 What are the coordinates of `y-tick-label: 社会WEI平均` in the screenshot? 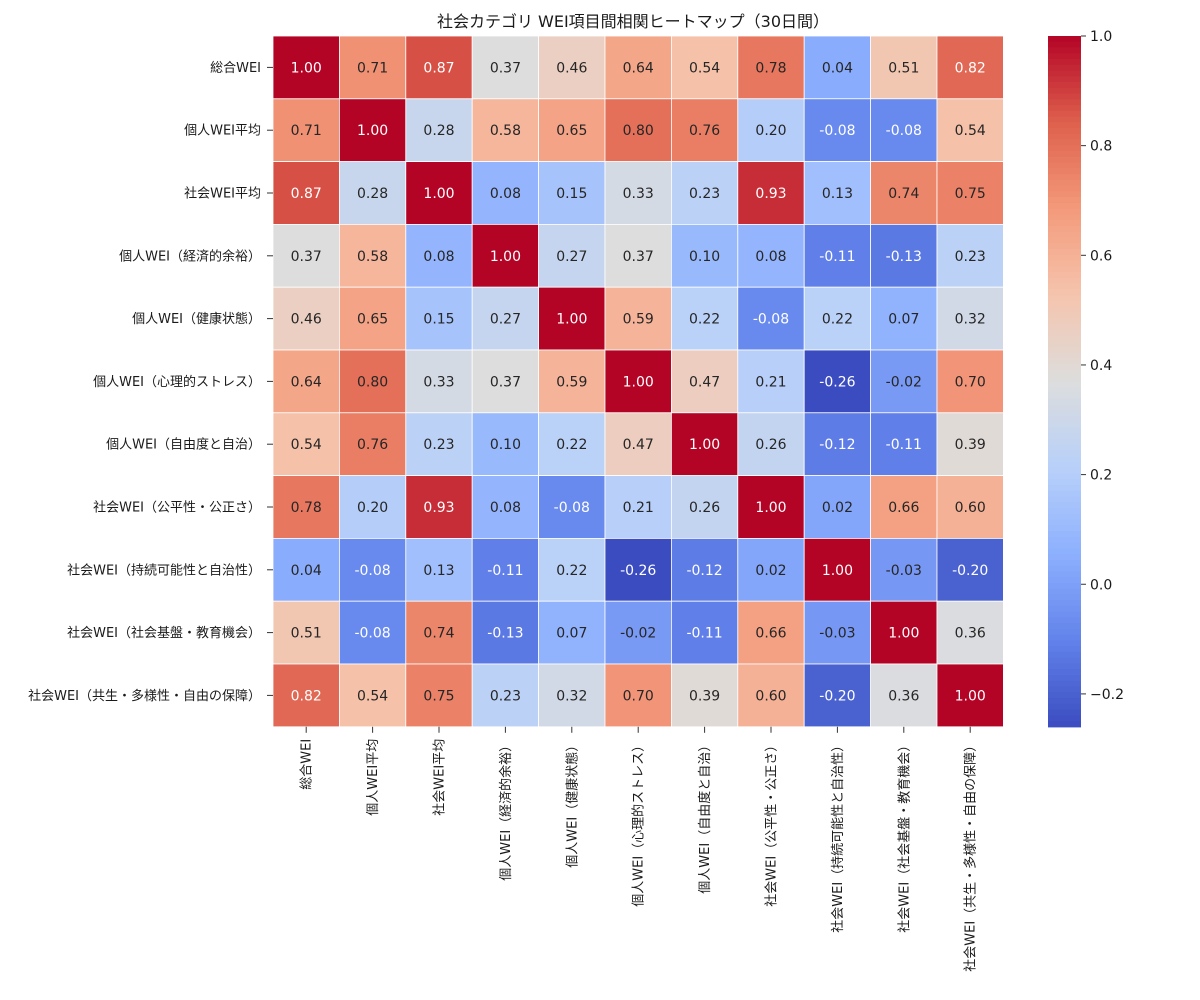 It's located at (222, 194).